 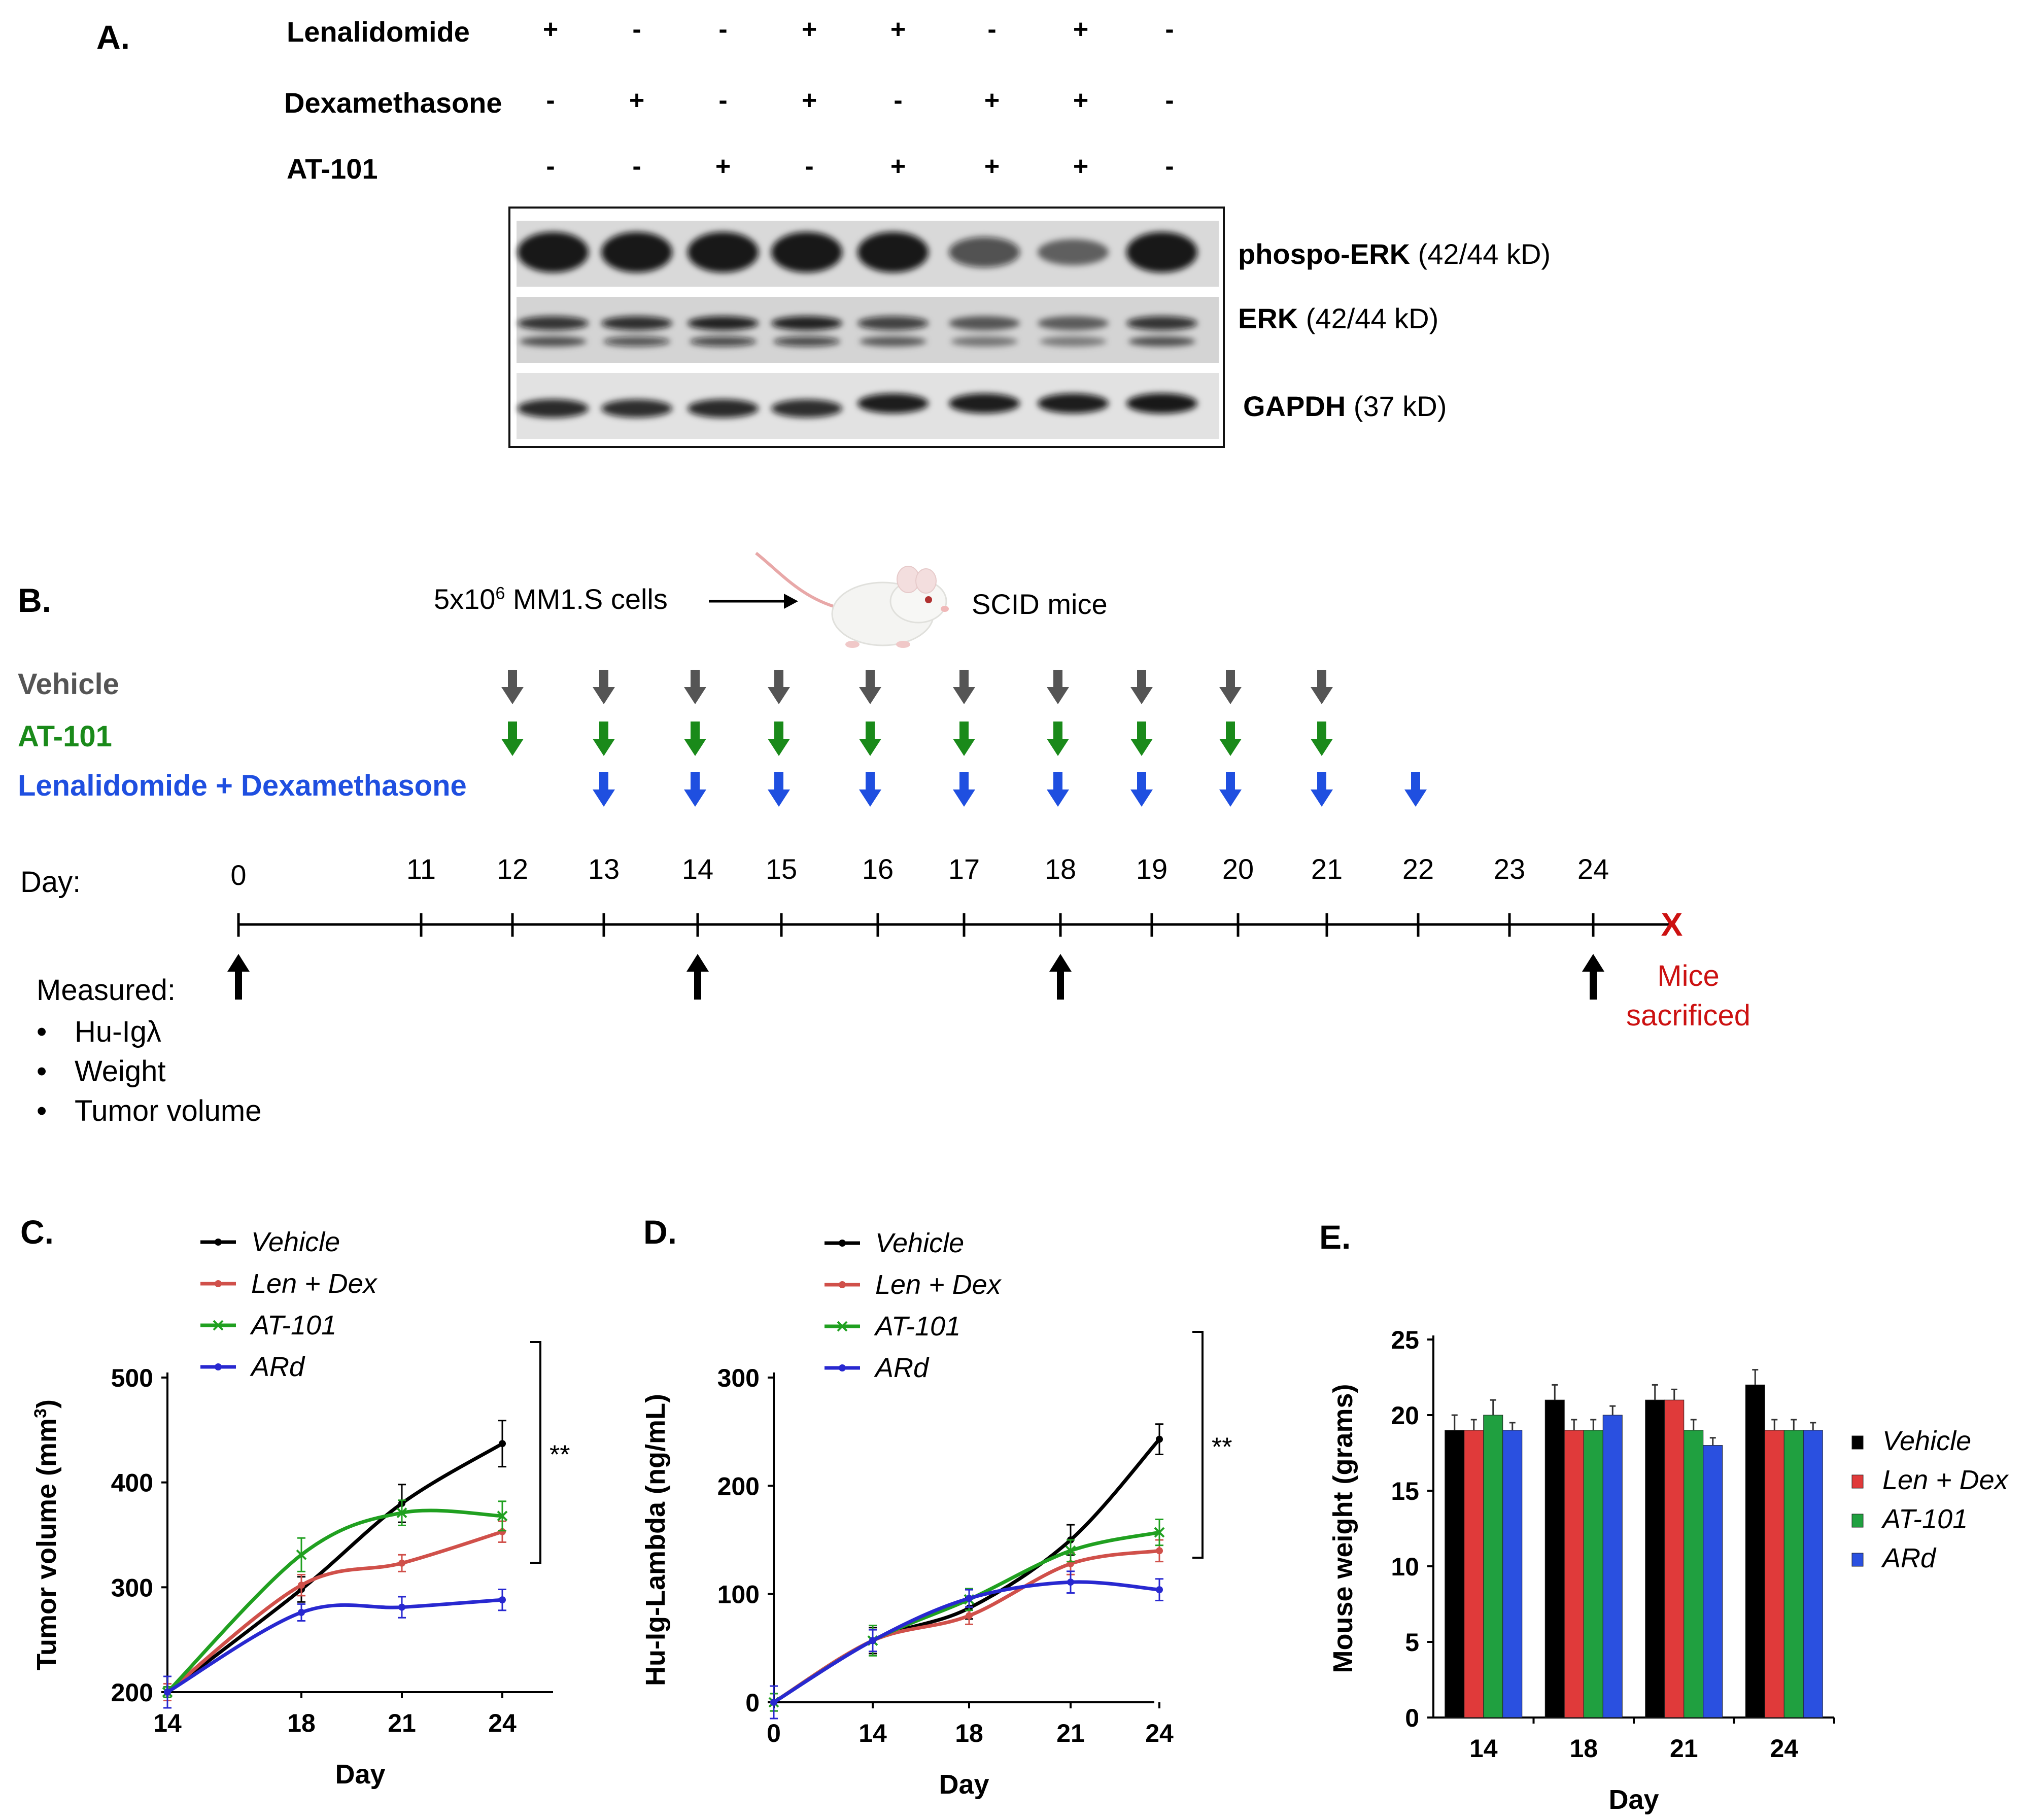 I want to click on legend-label: Vehicle, so click(x=295, y=1242).